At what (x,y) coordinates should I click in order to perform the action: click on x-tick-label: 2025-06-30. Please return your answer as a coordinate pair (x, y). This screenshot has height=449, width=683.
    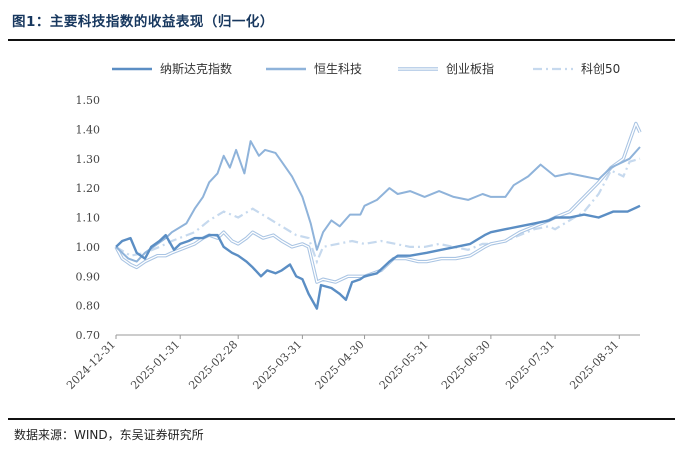
    Looking at the image, I should click on (466, 365).